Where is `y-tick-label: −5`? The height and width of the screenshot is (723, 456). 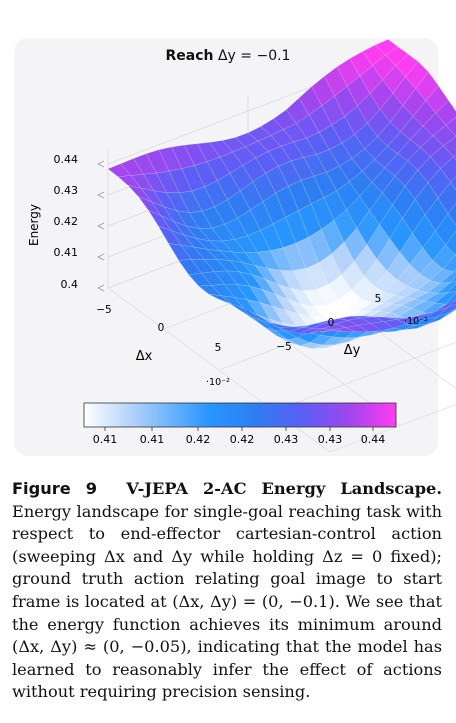
y-tick-label: −5 is located at coordinates (283, 347).